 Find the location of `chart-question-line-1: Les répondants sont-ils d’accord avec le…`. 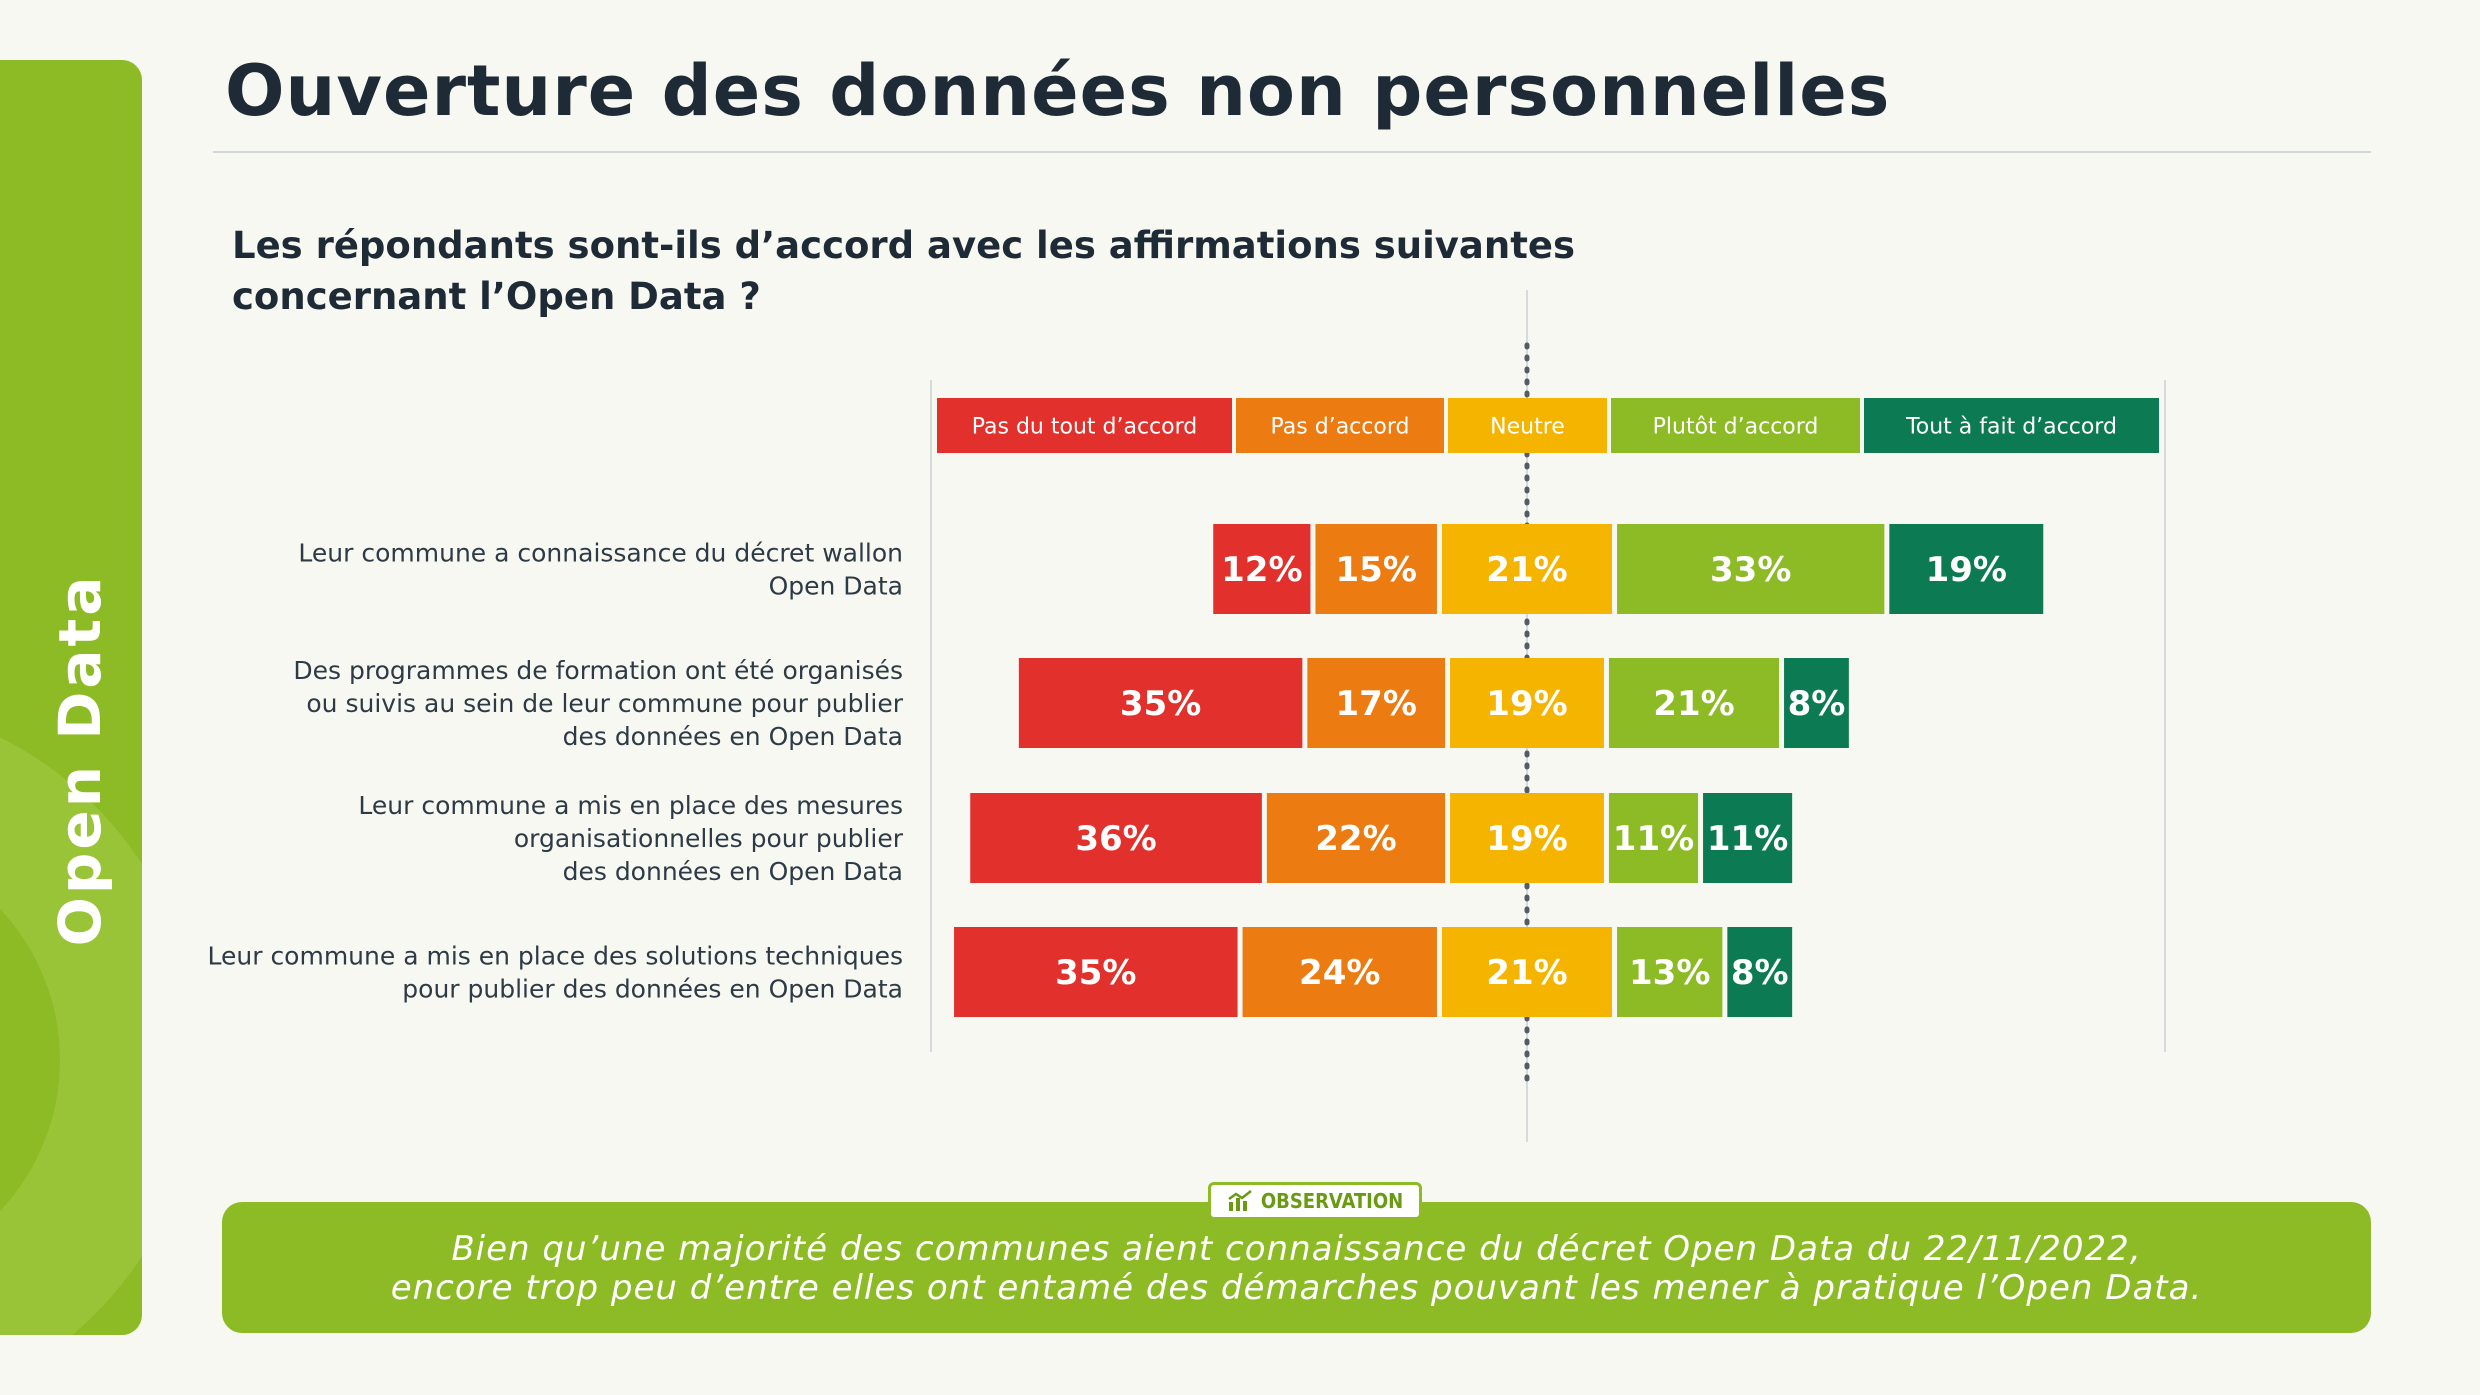

chart-question-line-1: Les répondants sont-ils d’accord avec le… is located at coordinates (904, 245).